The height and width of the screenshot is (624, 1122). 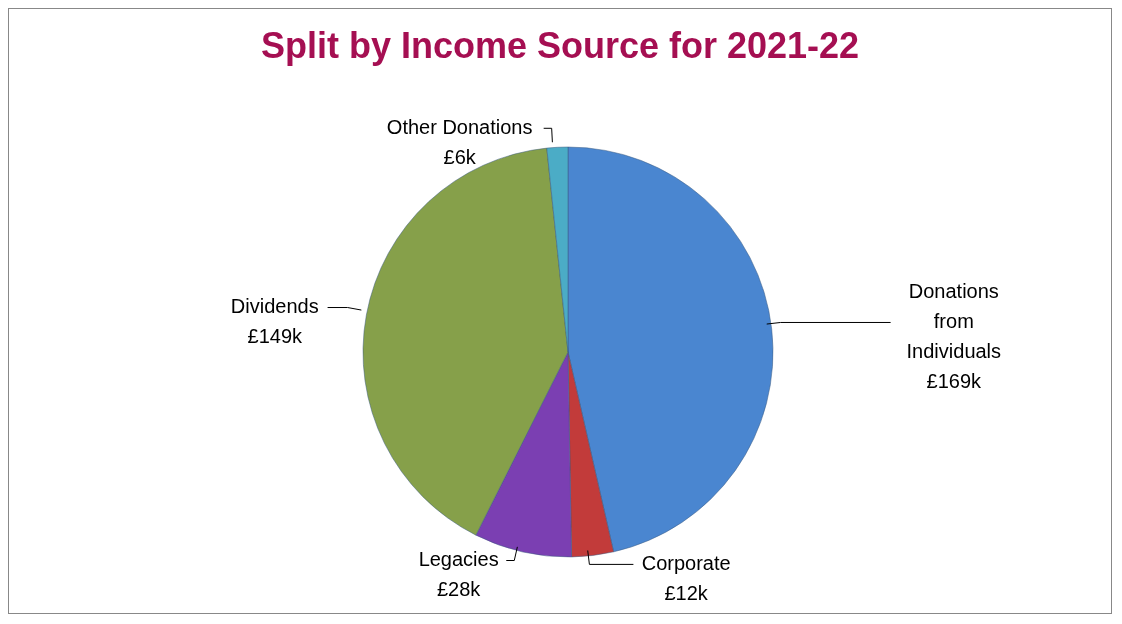 What do you see at coordinates (274, 305) in the screenshot?
I see `slice-label: Dividends` at bounding box center [274, 305].